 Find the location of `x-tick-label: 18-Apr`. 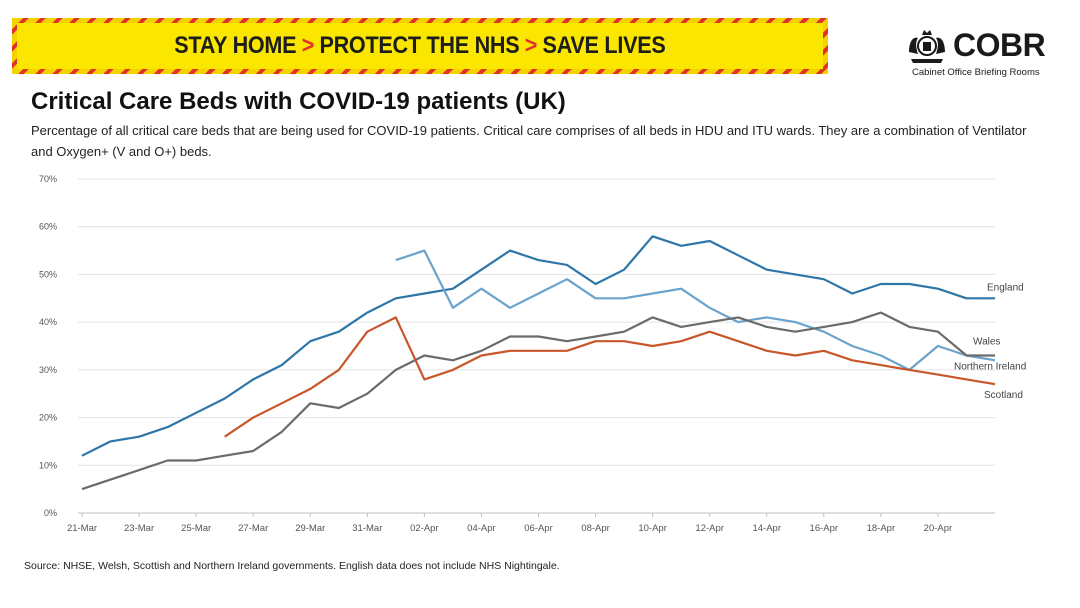

x-tick-label: 18-Apr is located at coordinates (881, 528).